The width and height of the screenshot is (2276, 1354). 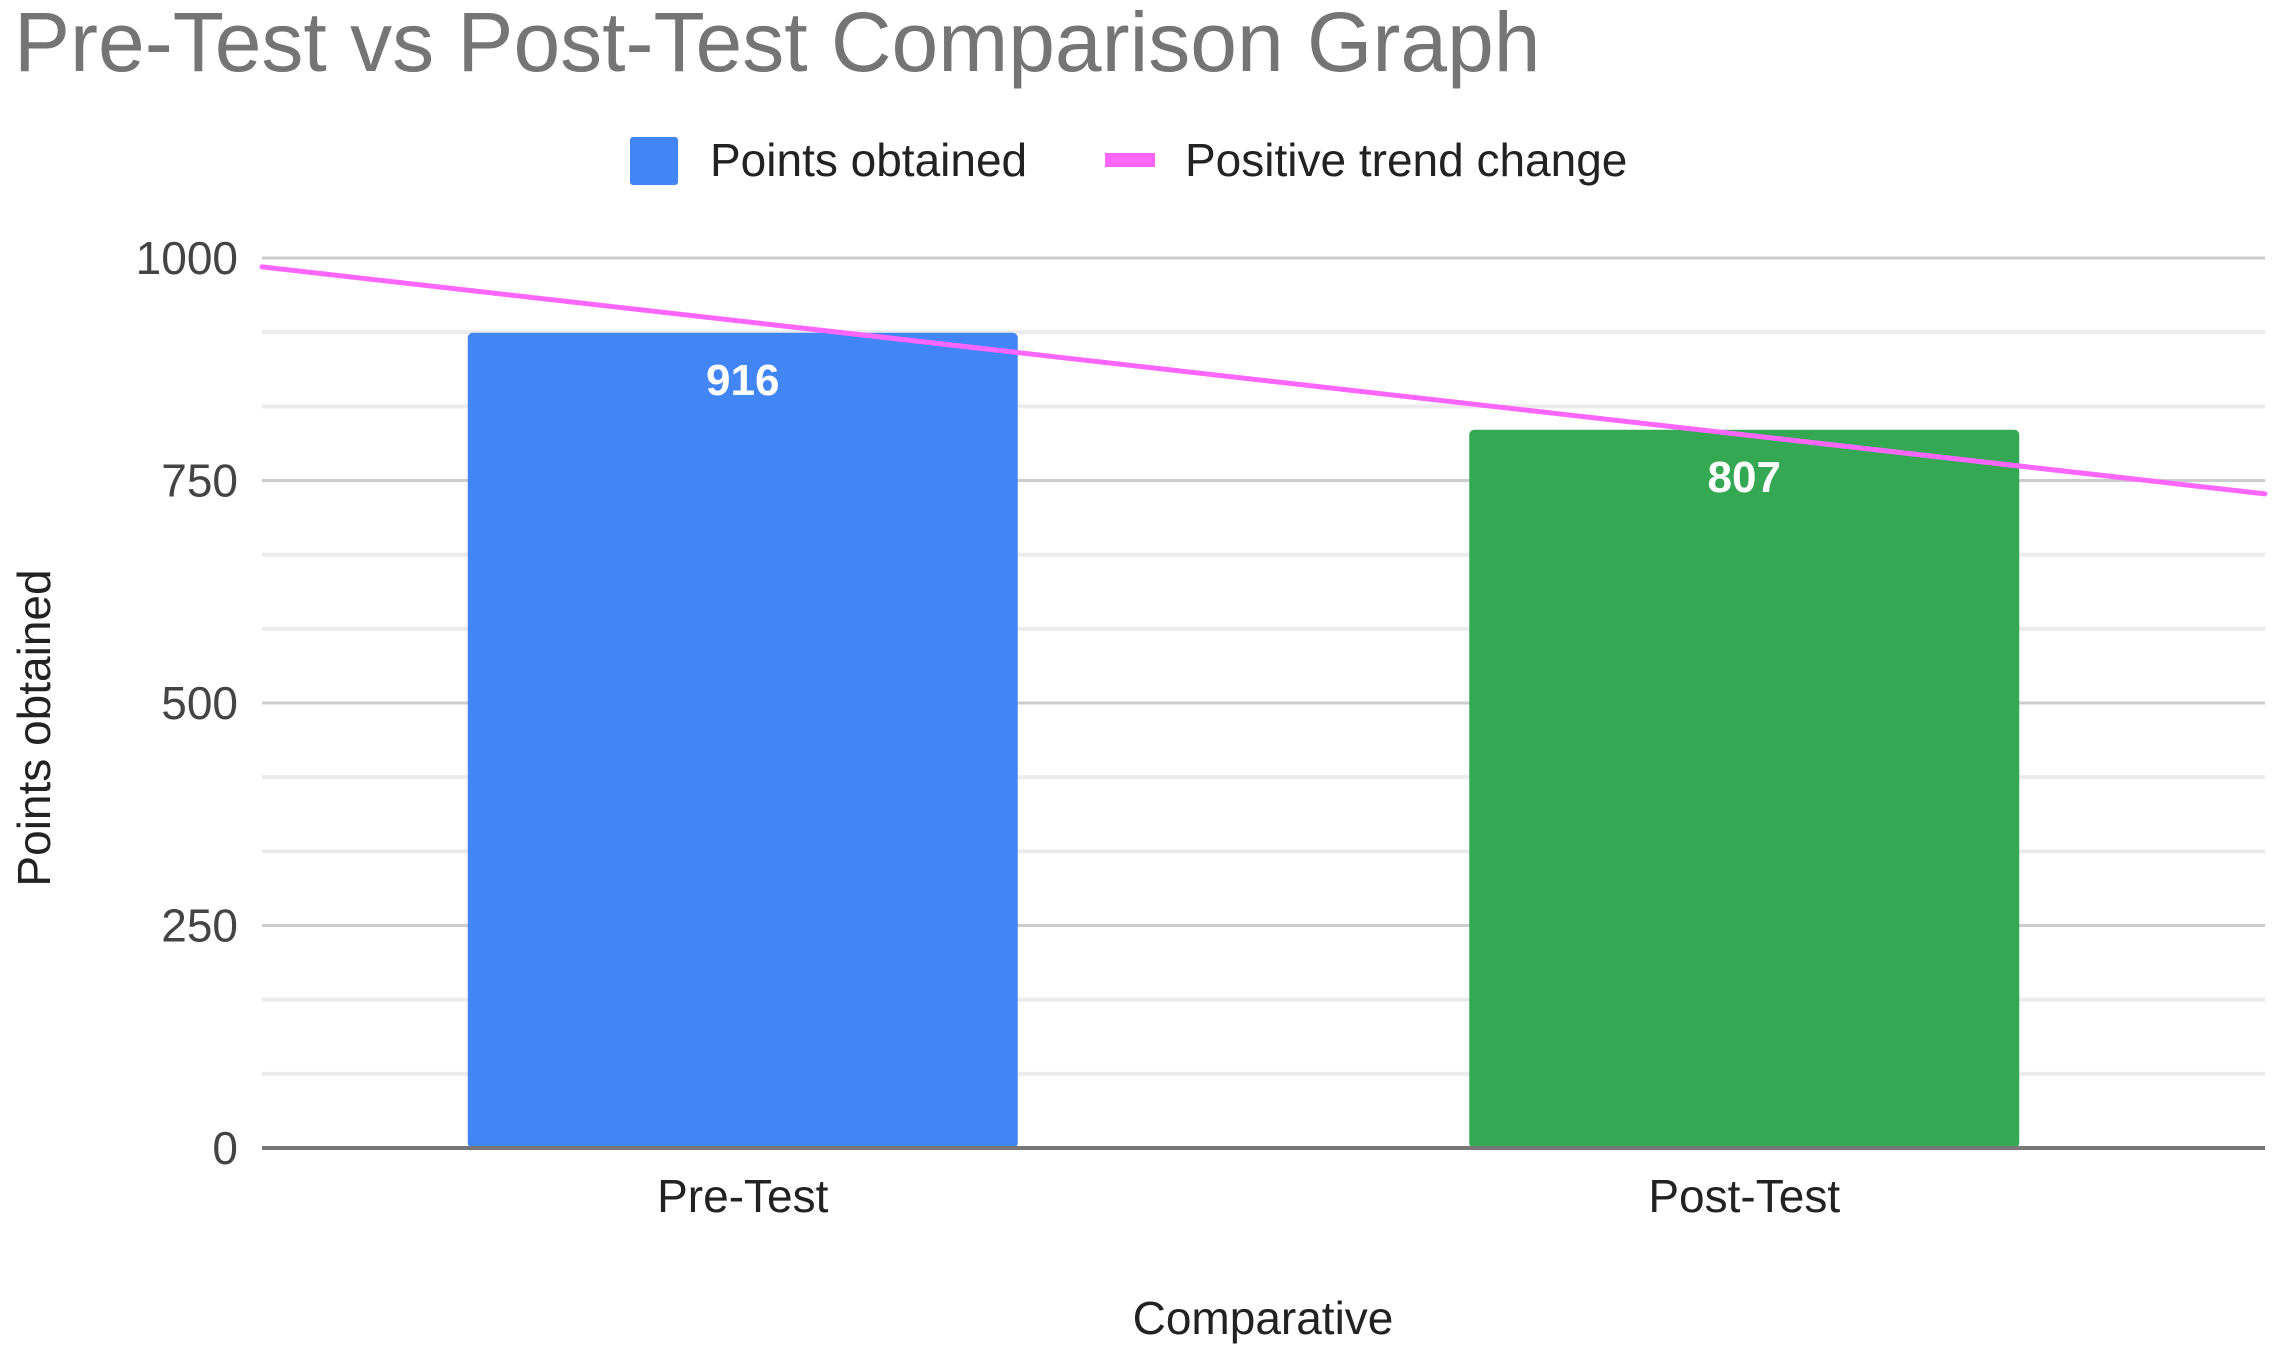 What do you see at coordinates (199, 703) in the screenshot?
I see `y-tick-label: 500` at bounding box center [199, 703].